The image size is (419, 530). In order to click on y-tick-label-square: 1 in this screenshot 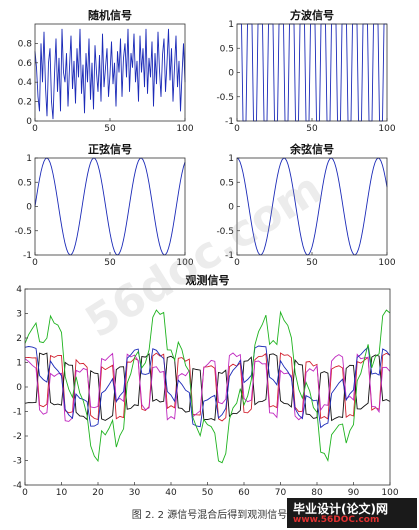, I will do `click(231, 25)`.